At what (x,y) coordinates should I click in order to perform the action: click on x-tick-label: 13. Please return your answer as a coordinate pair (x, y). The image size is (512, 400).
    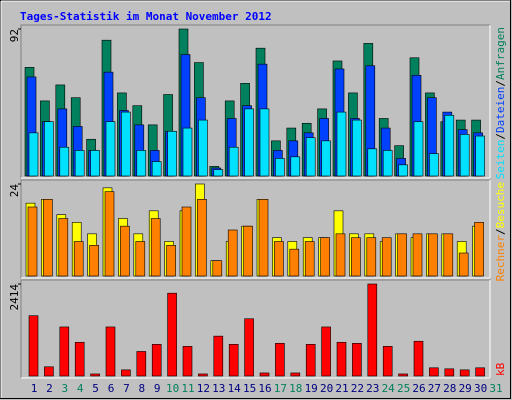
    Looking at the image, I should click on (218, 388).